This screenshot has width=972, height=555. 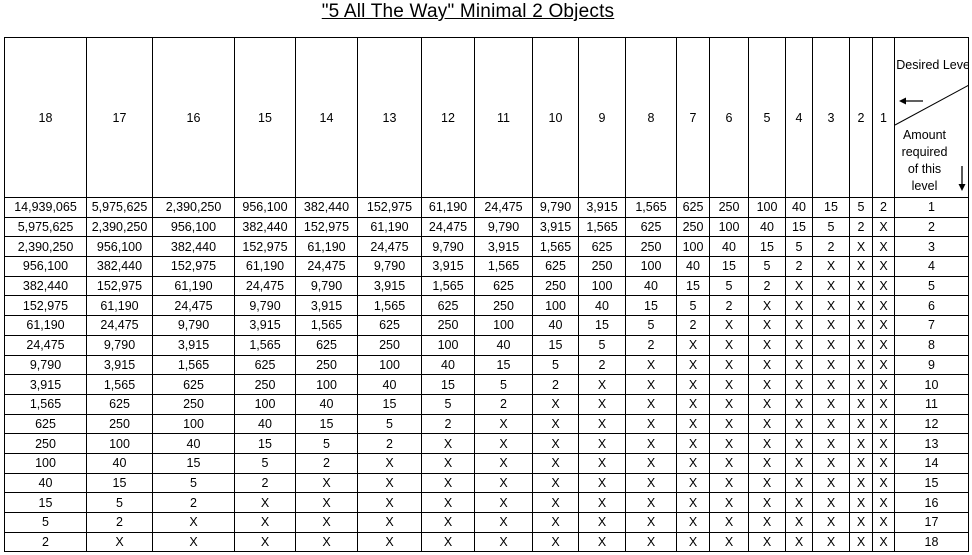 I want to click on row-level-cell: 7, so click(x=931, y=325).